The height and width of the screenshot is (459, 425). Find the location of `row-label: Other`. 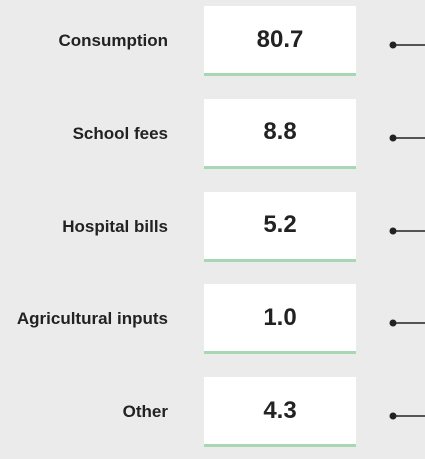

row-label: Other is located at coordinates (145, 412).